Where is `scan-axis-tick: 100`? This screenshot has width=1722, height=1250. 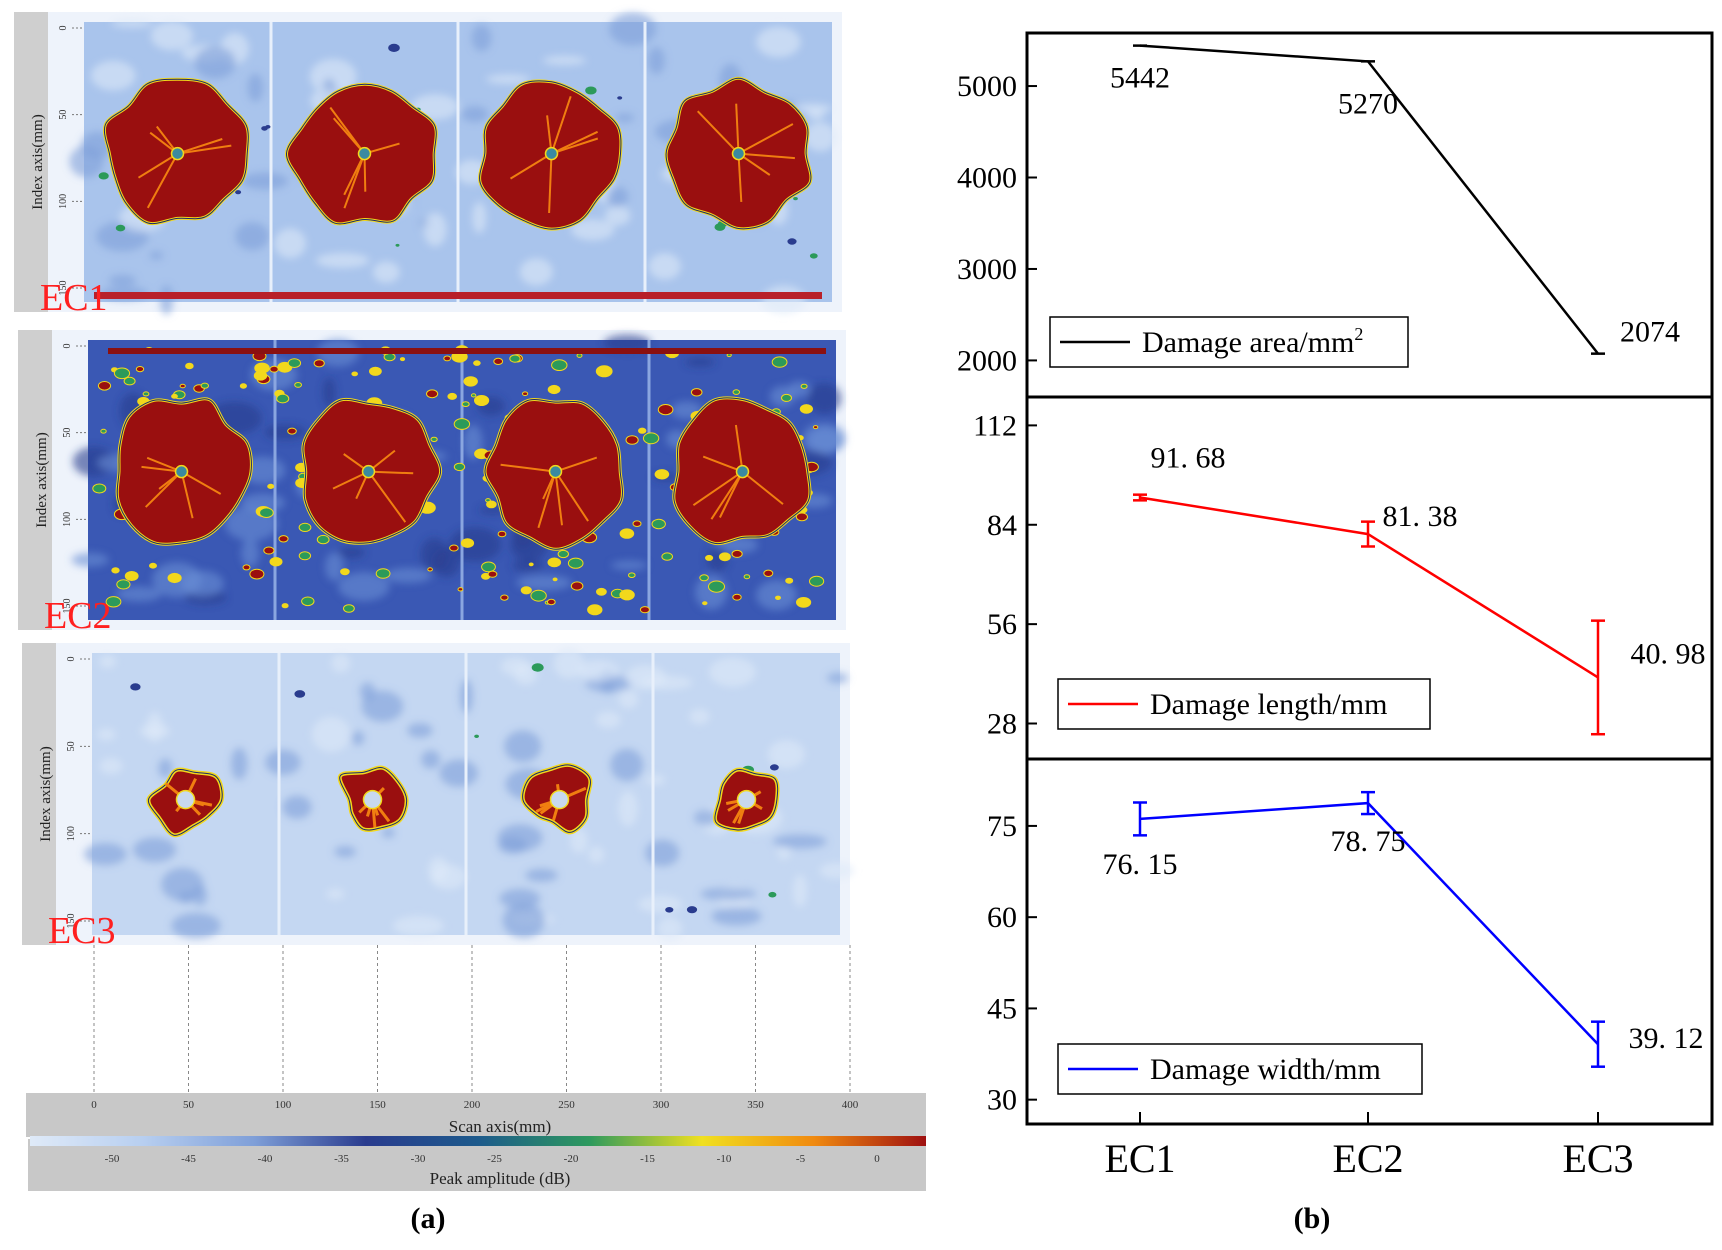 scan-axis-tick: 100 is located at coordinates (283, 1105).